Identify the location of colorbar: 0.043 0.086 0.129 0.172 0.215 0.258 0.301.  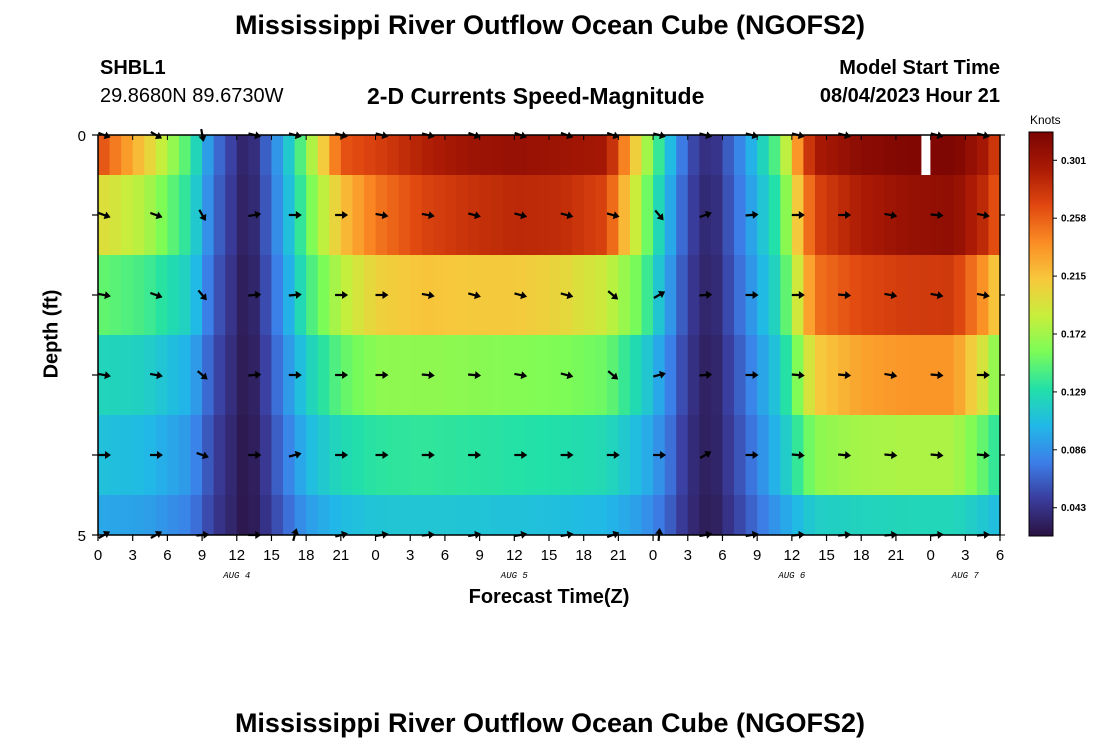
(1057, 334).